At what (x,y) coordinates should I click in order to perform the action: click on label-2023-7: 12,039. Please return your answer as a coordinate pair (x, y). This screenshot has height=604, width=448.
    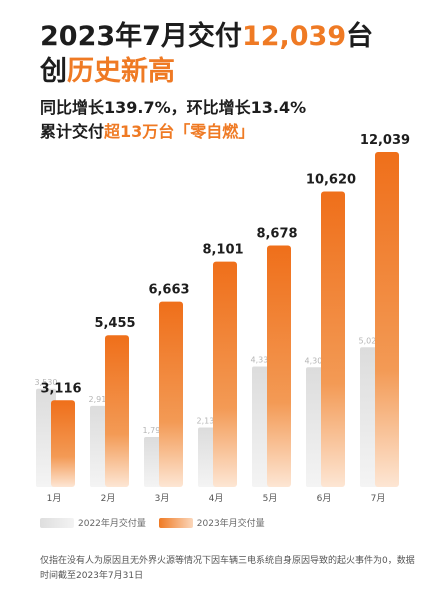
    Looking at the image, I should click on (385, 140).